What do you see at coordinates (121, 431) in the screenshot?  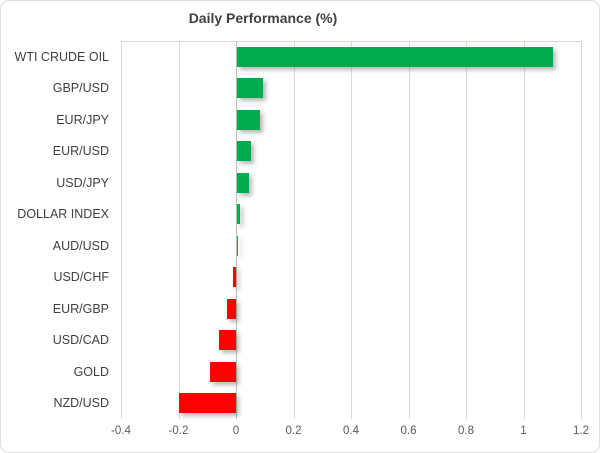 I see `x-tick-label: -0.4` at bounding box center [121, 431].